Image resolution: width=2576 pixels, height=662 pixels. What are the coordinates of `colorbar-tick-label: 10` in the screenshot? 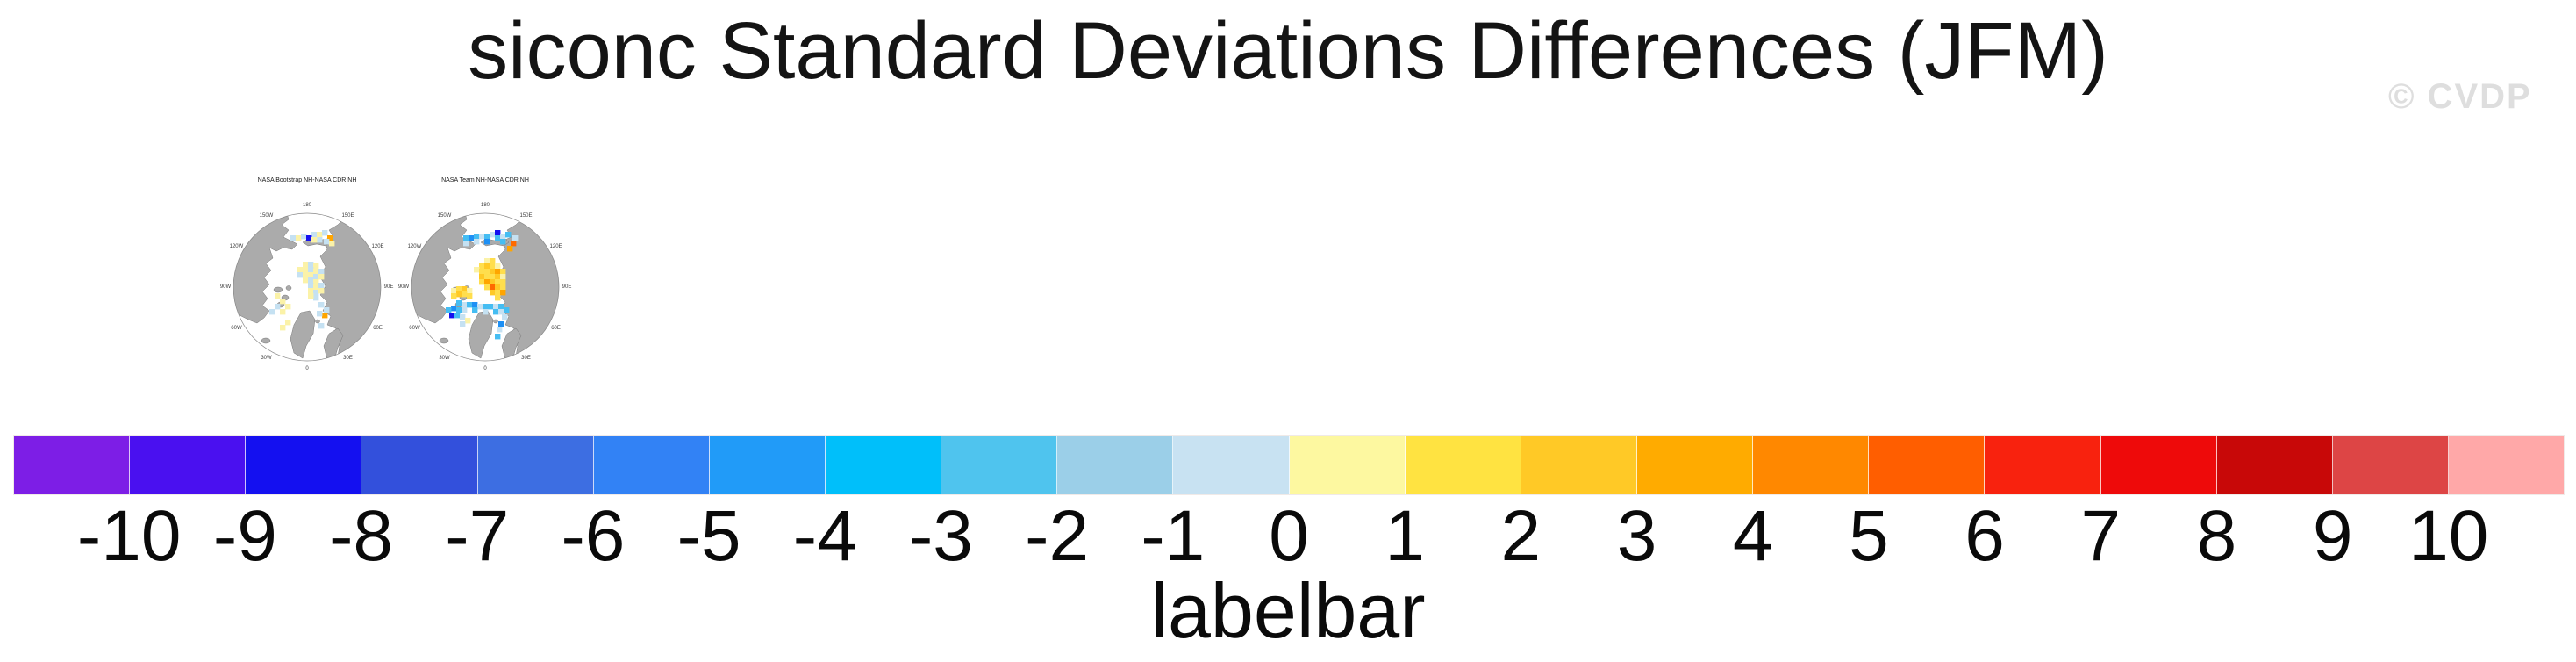 It's located at (2448, 536).